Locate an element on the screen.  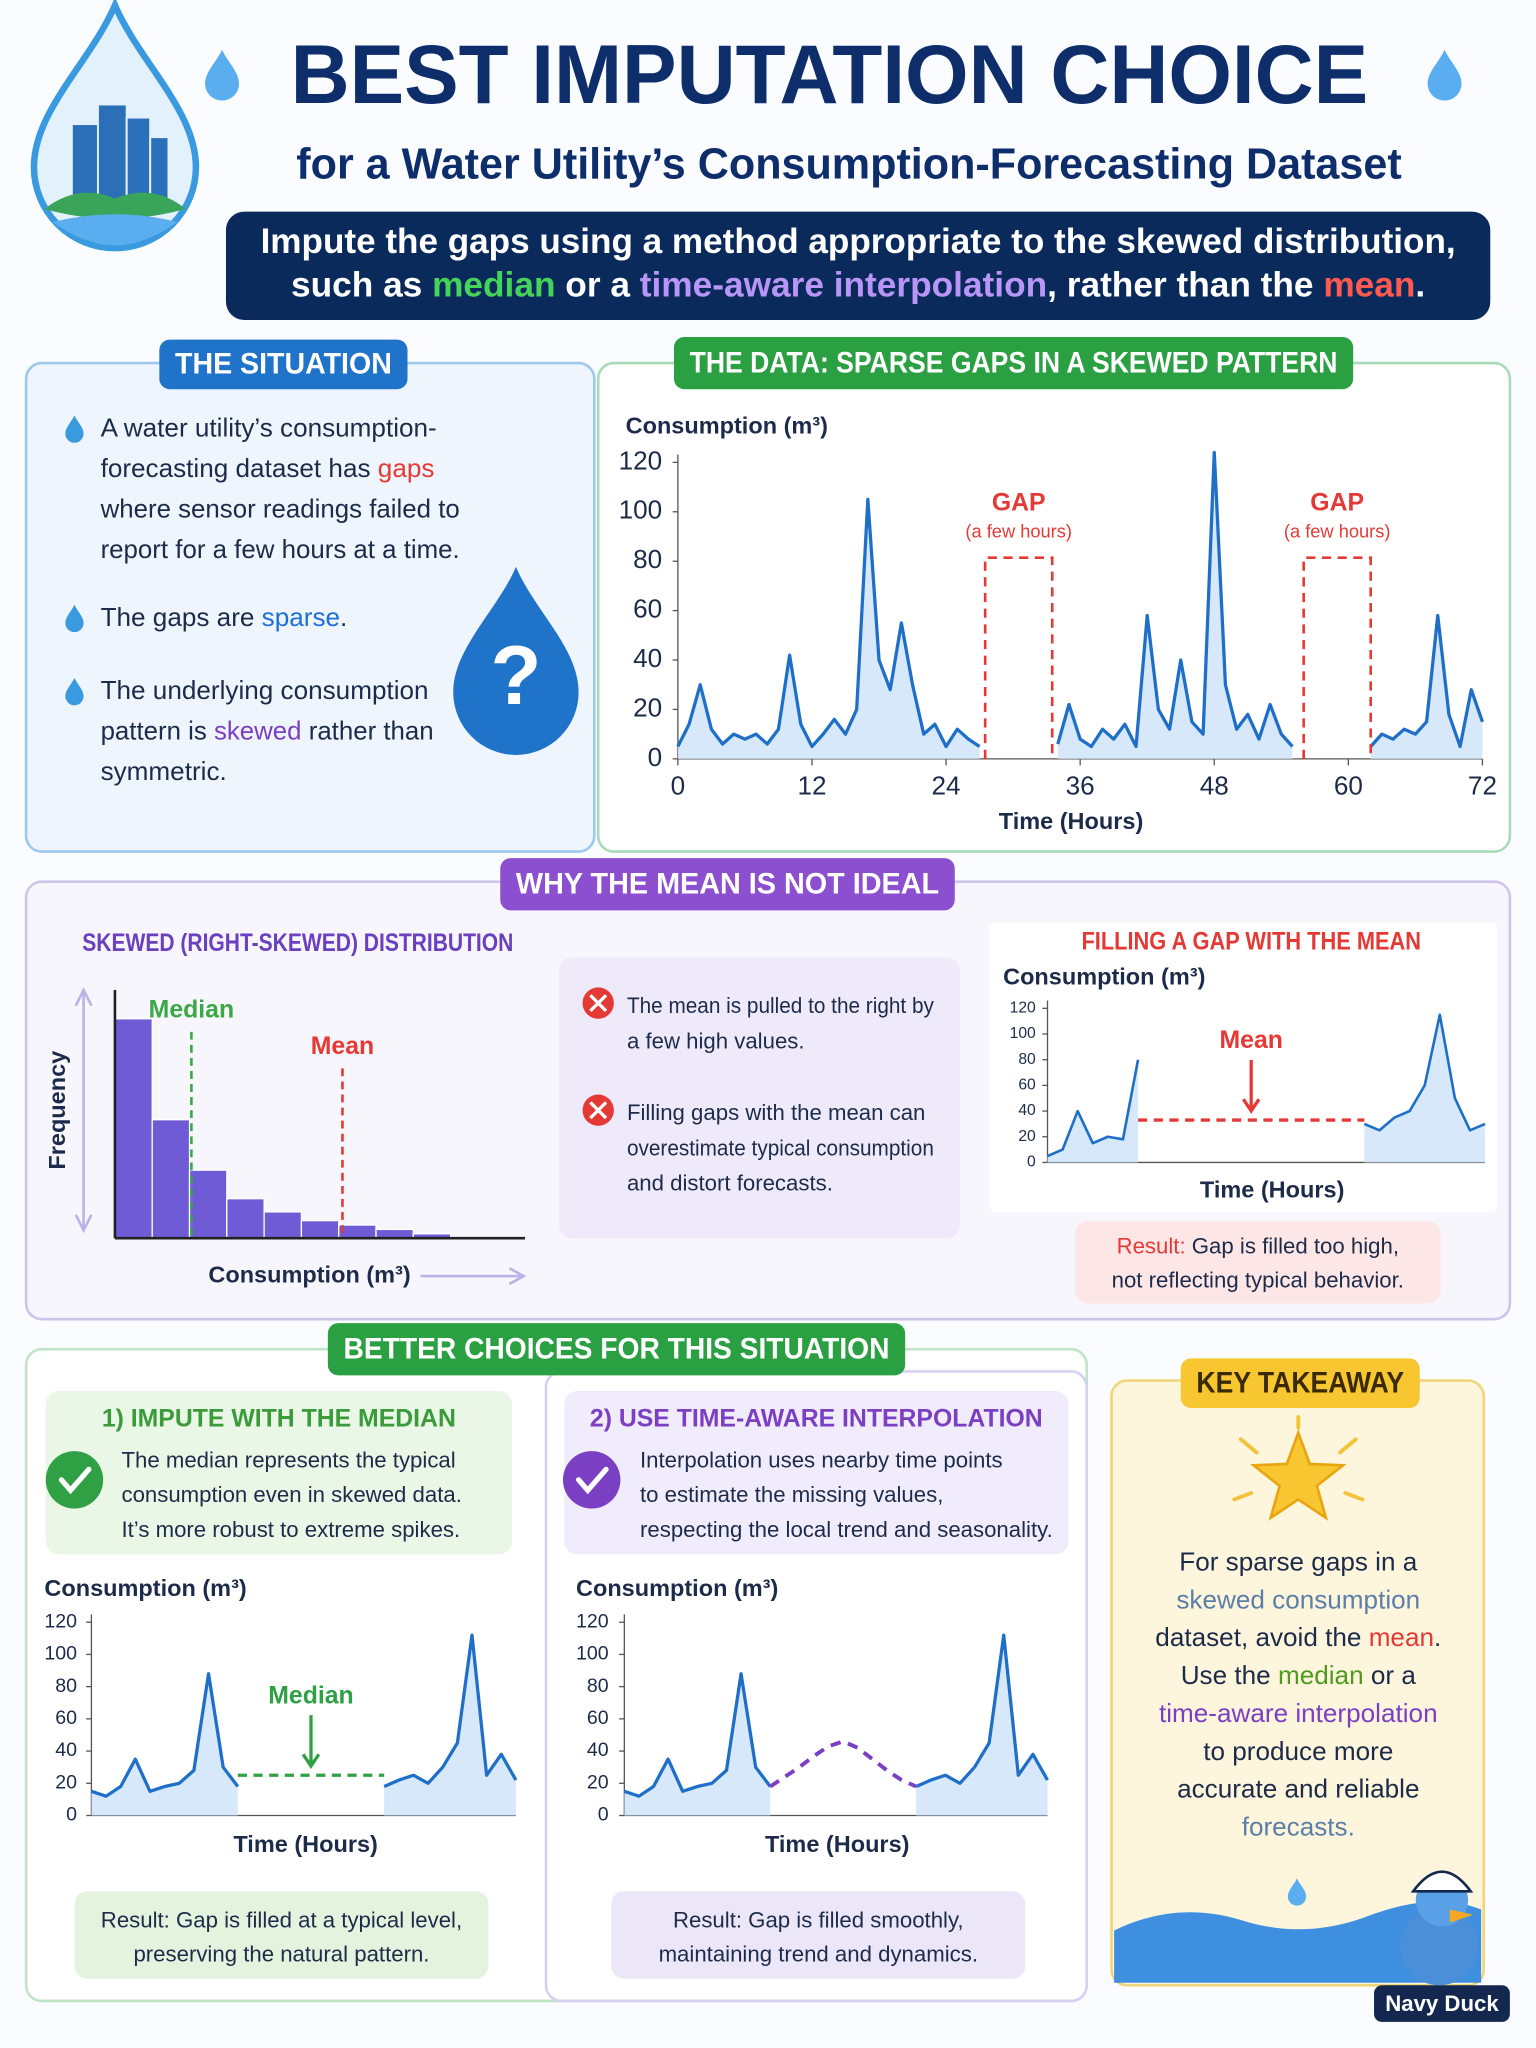
text-segment: consumption even in skewed data. is located at coordinates (291, 1494).